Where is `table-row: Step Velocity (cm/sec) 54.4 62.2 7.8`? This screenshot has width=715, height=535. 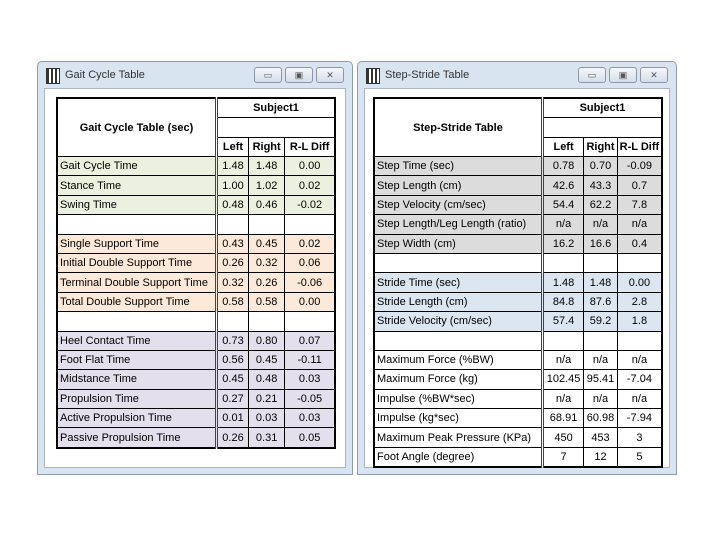
table-row: Step Velocity (cm/sec) 54.4 62.2 7.8 is located at coordinates (518, 205).